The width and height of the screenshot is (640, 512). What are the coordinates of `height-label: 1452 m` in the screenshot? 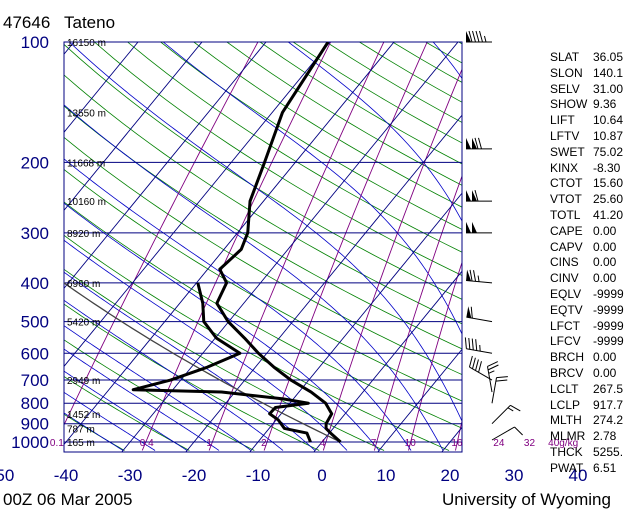 It's located at (83, 415).